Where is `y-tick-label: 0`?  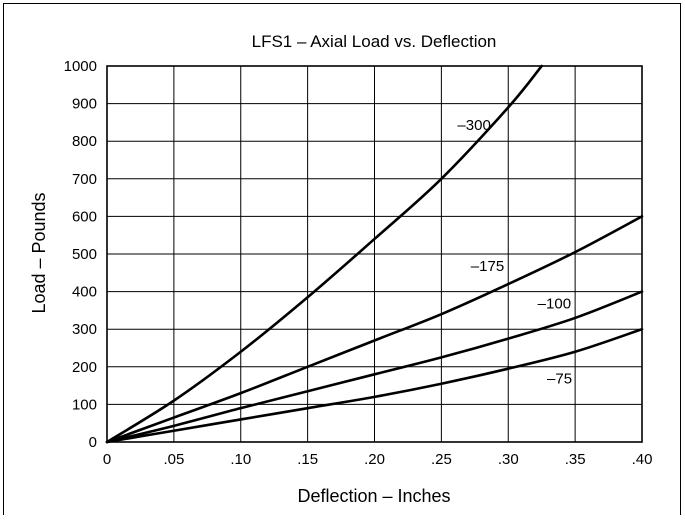 y-tick-label: 0 is located at coordinates (93, 442).